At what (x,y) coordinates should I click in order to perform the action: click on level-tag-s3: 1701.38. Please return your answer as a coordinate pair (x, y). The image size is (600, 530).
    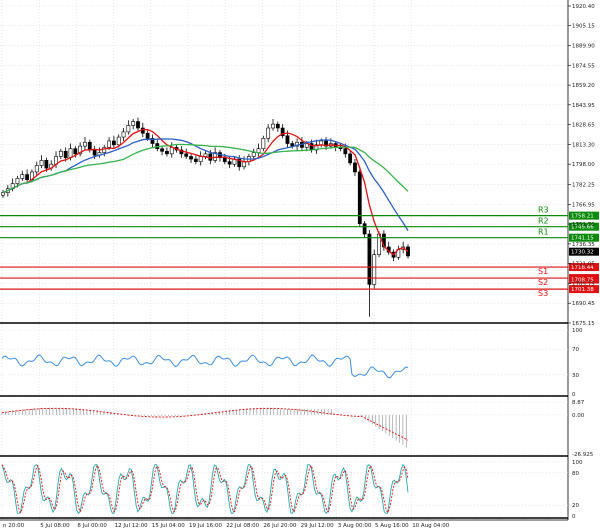
    Looking at the image, I should click on (582, 290).